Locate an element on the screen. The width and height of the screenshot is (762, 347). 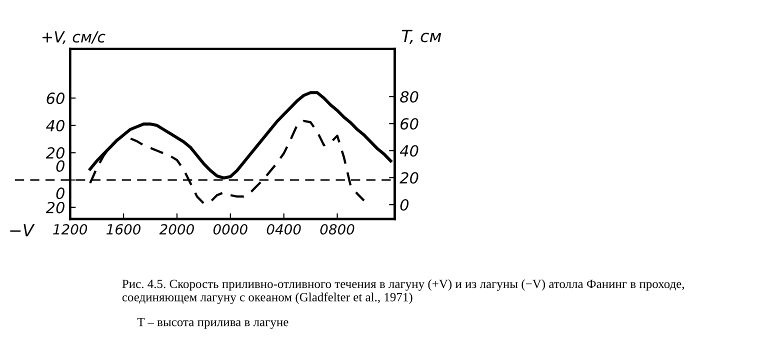
y2-tick-label: 0 is located at coordinates (404, 205).